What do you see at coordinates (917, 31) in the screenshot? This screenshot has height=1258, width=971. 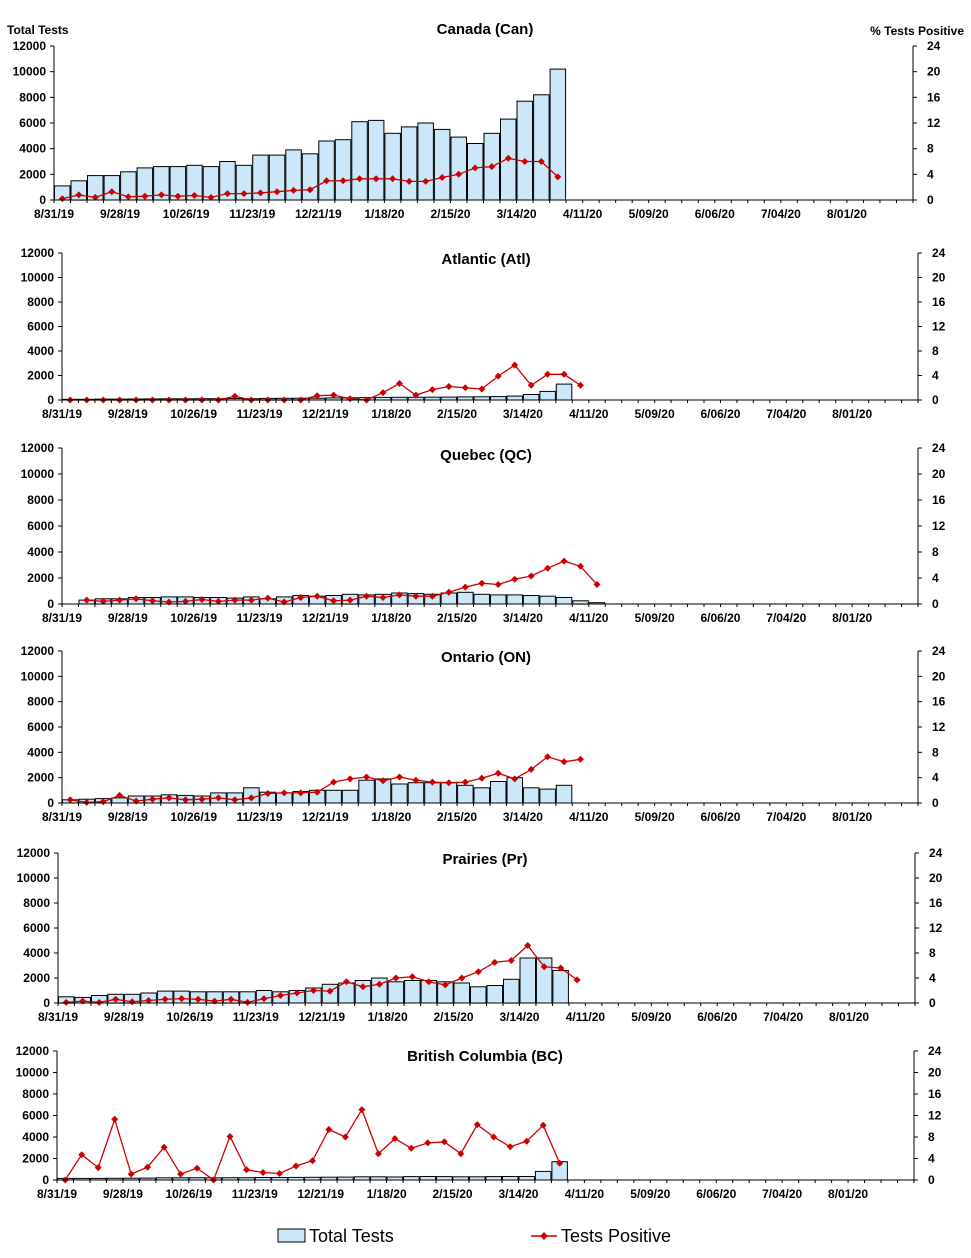 I see `right-axis-title: % Tests Positive` at bounding box center [917, 31].